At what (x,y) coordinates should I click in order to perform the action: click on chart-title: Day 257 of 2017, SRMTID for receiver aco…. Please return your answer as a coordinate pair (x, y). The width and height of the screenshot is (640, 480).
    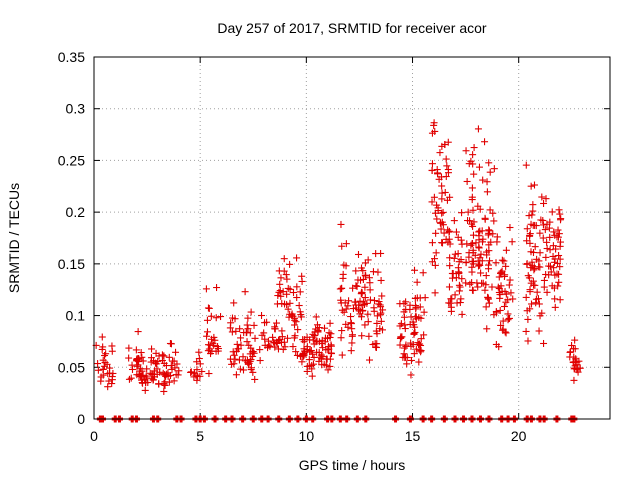
    Looking at the image, I should click on (352, 28).